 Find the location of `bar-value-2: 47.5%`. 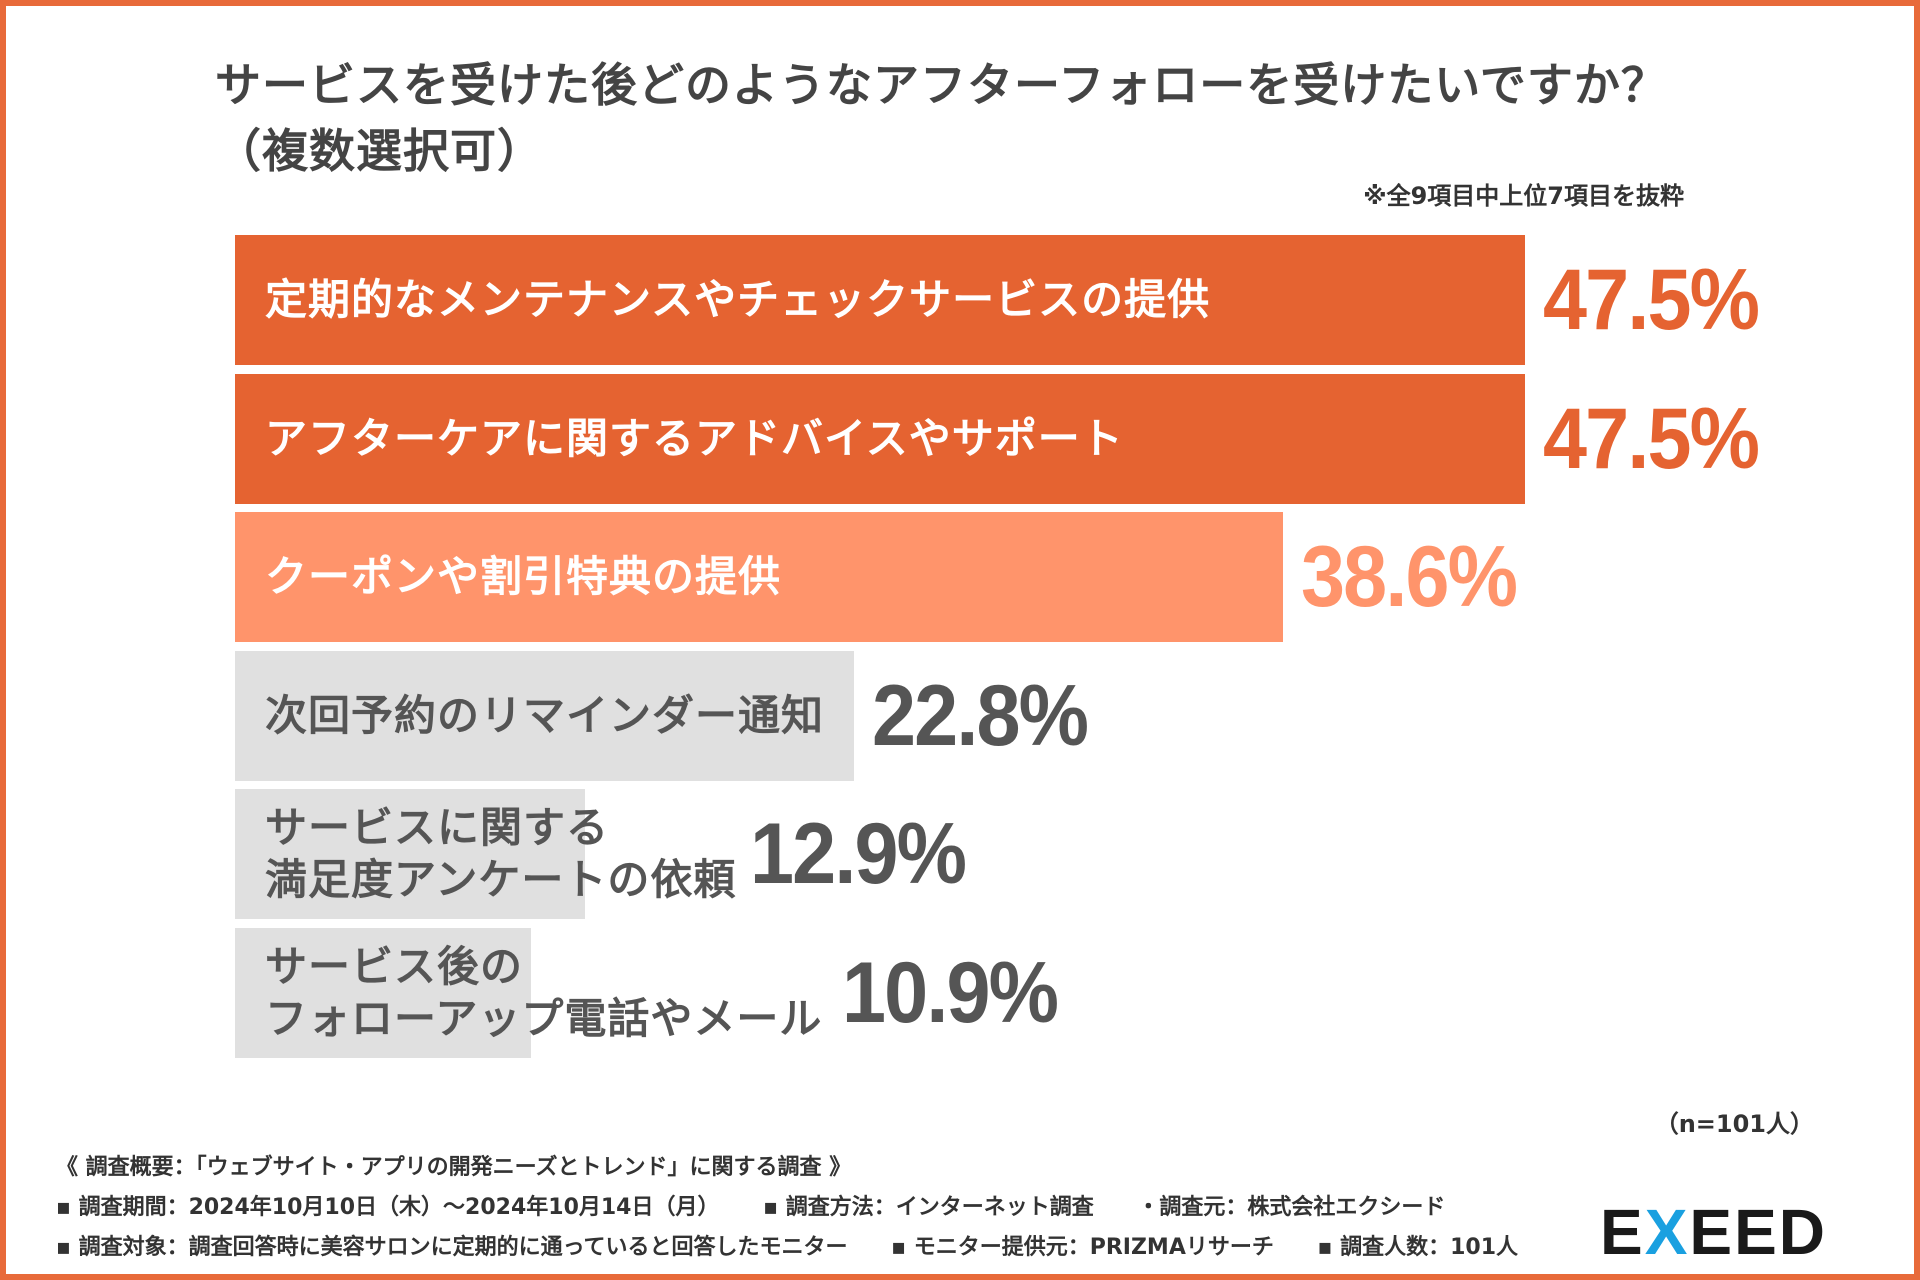

bar-value-2: 47.5% is located at coordinates (1651, 439).